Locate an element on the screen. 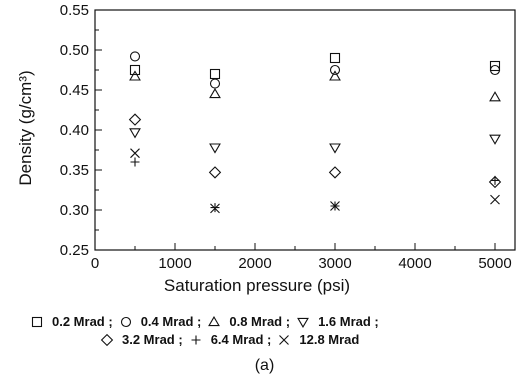 Image resolution: width=529 pixels, height=385 pixels. x-tick-label: 3000 is located at coordinates (334, 263).